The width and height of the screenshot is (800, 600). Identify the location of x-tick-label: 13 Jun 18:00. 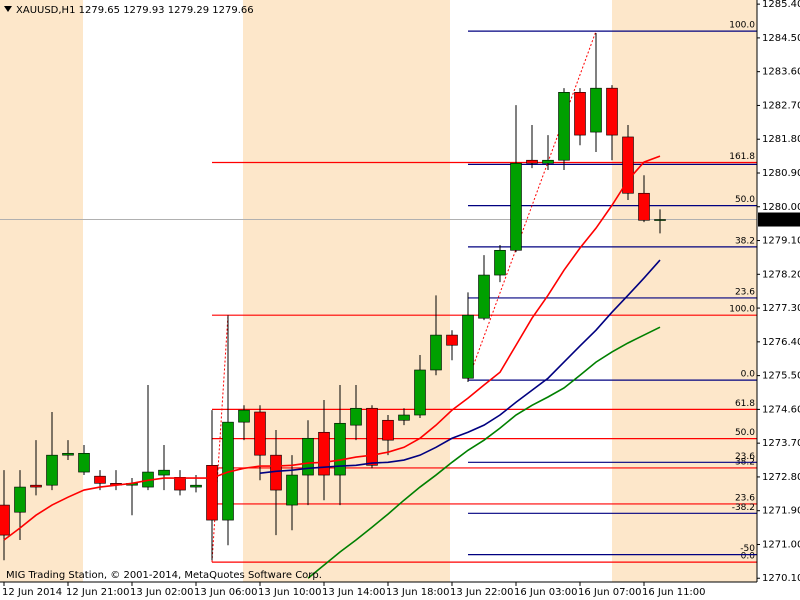
(418, 592).